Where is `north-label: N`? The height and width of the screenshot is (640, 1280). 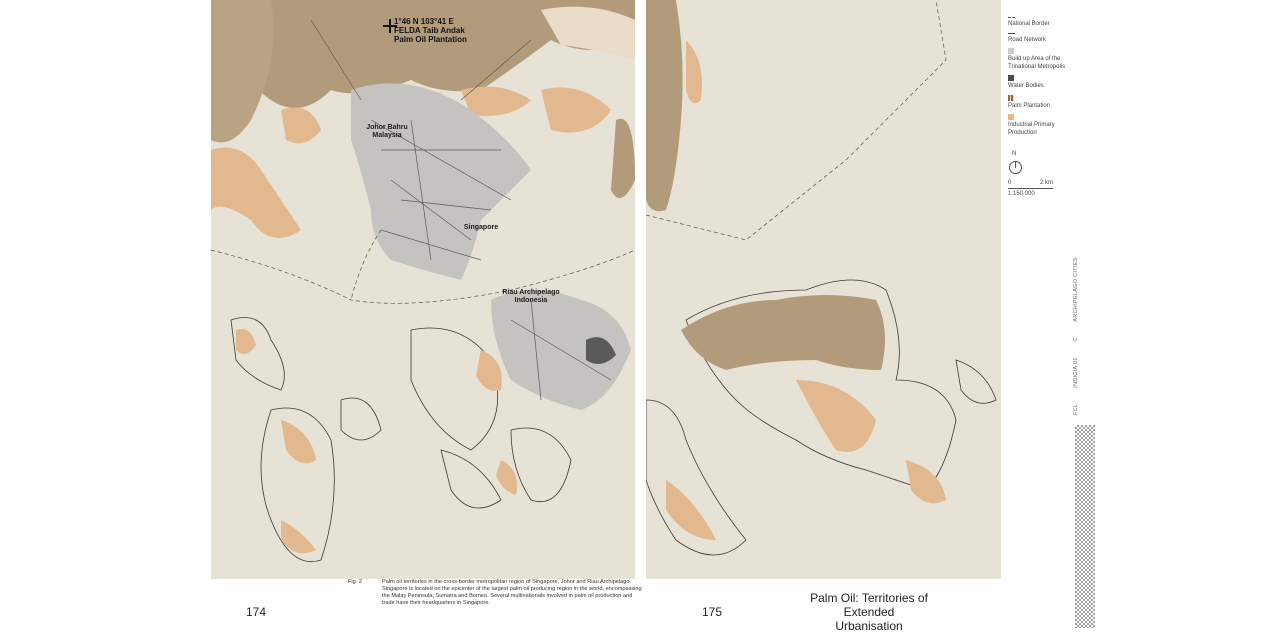
north-label: N is located at coordinates (1014, 154).